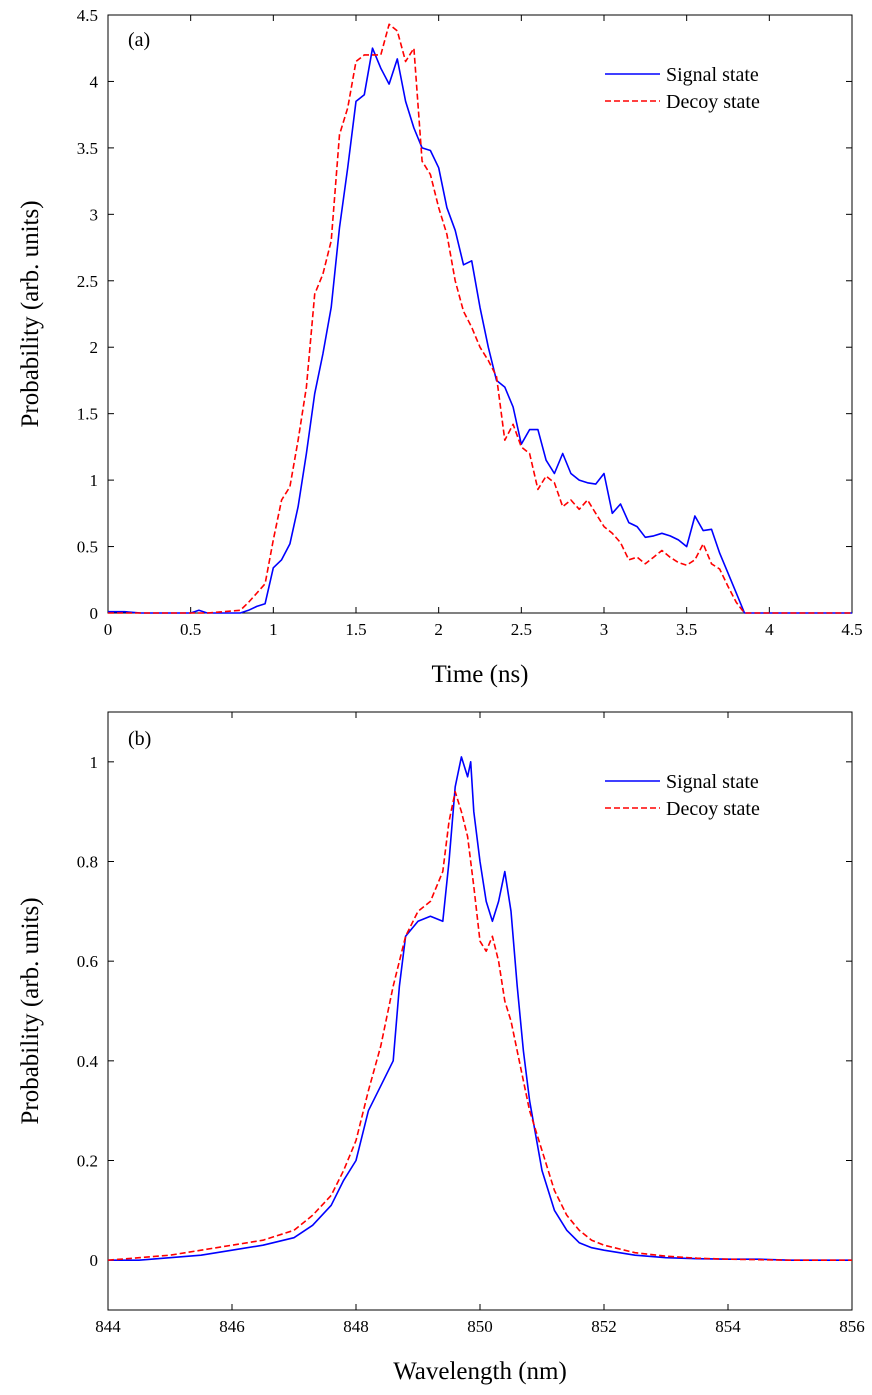 The width and height of the screenshot is (872, 1395). Describe the element at coordinates (851, 629) in the screenshot. I see `x-tick-label: 4.5` at that location.